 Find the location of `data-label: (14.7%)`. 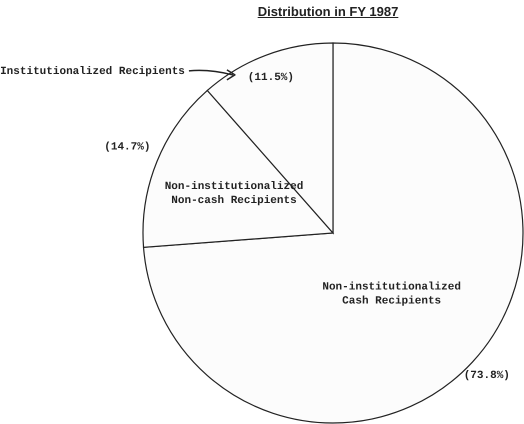

data-label: (14.7%) is located at coordinates (127, 147).